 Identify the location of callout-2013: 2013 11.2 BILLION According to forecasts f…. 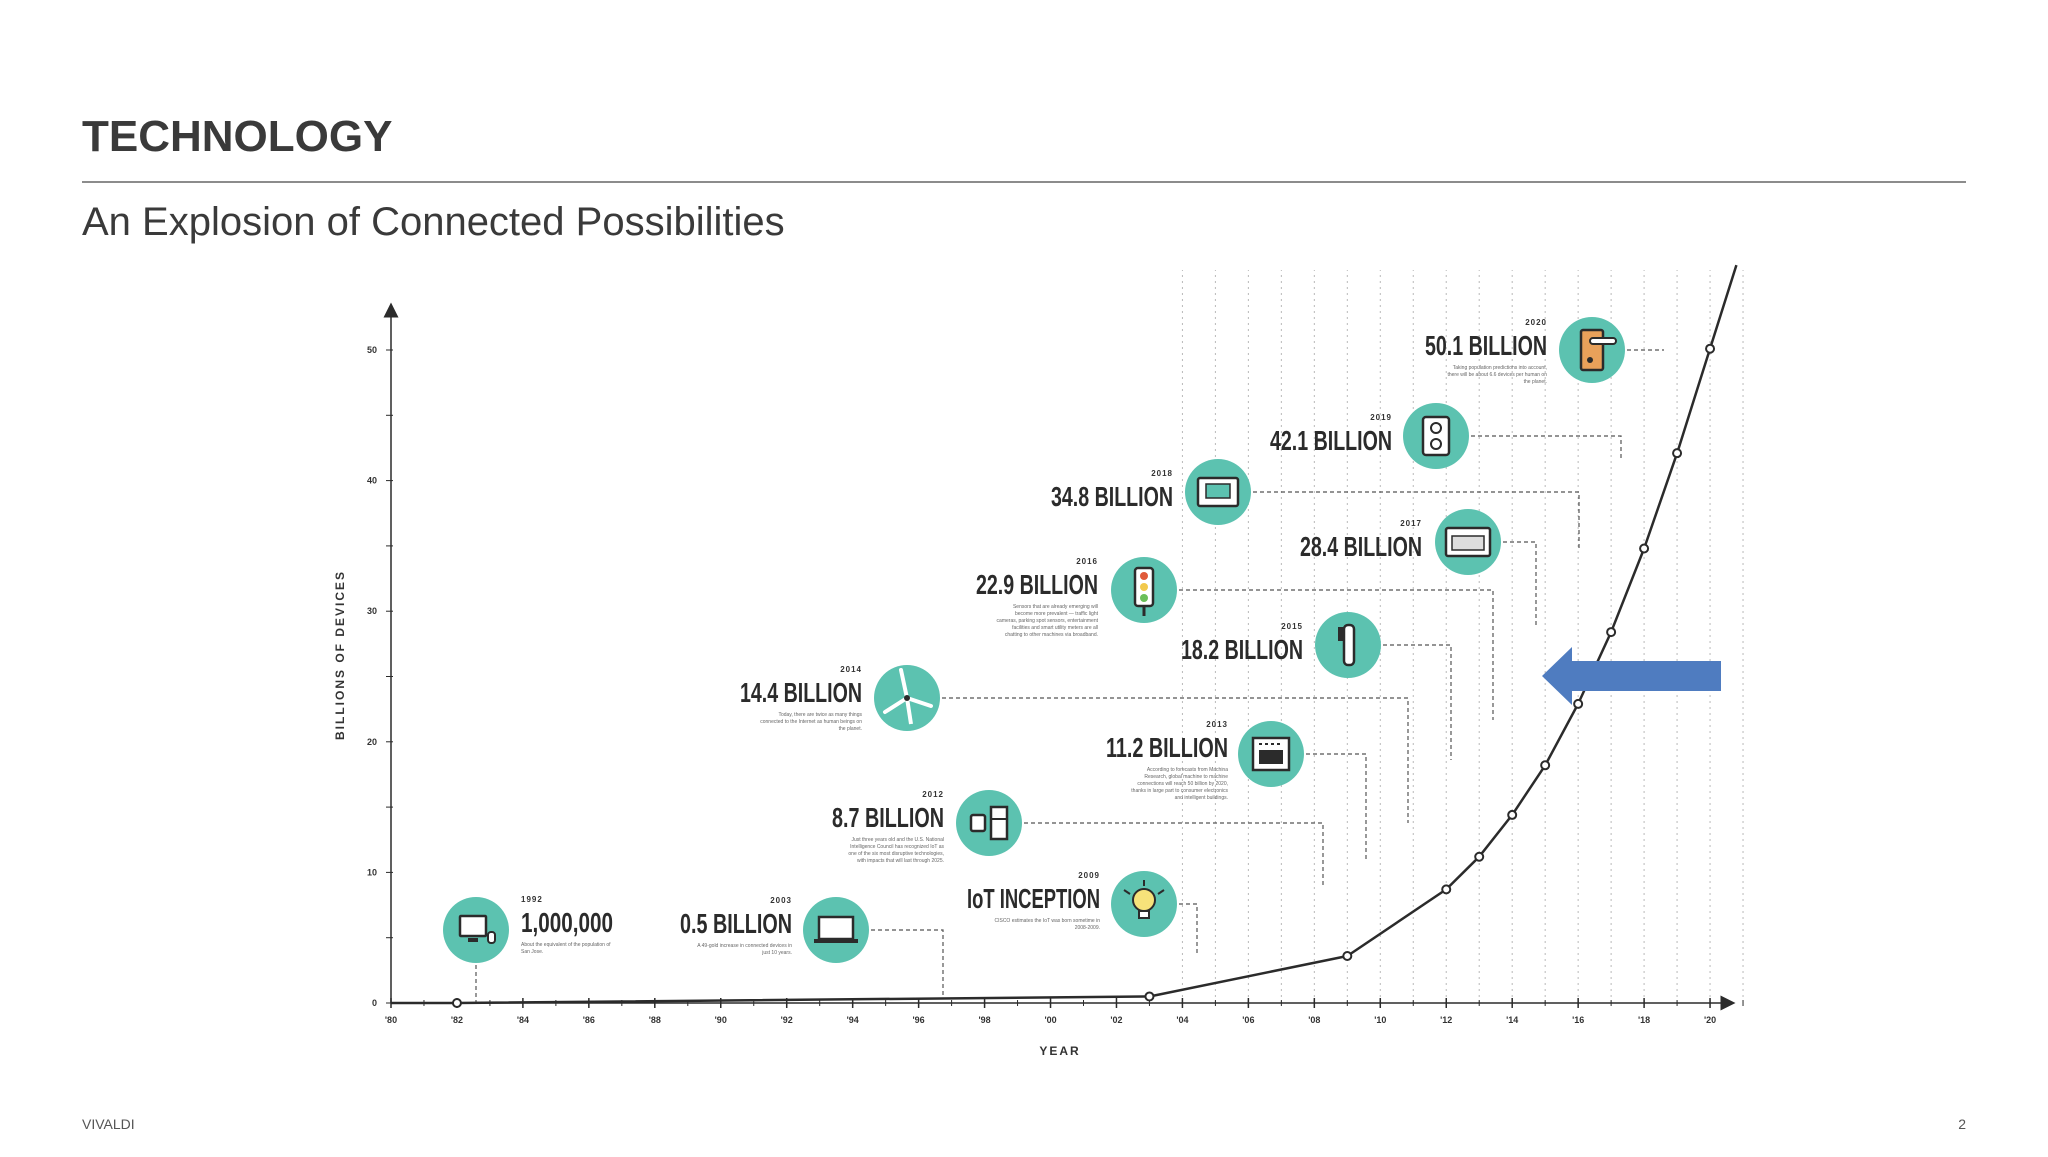
(1205, 760).